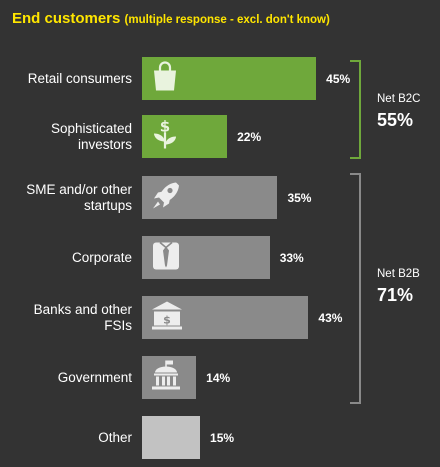  I want to click on net-b2c-label: Net B2C, so click(399, 99).